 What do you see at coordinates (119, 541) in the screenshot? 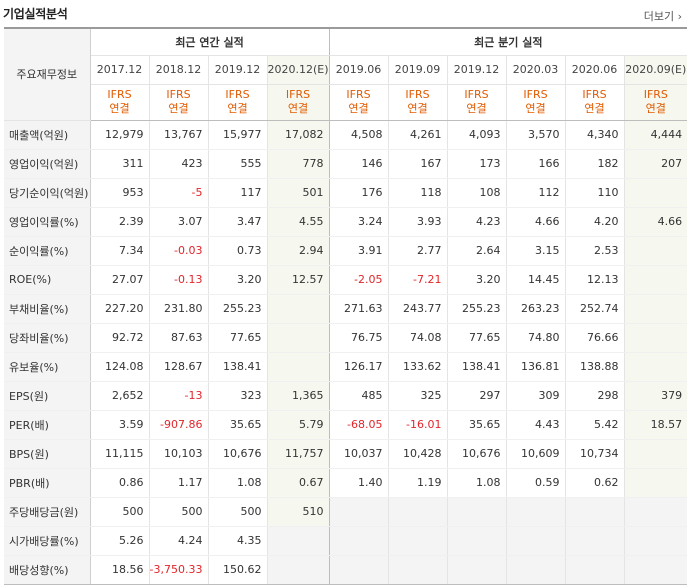
I see `table-cell: 5.26` at bounding box center [119, 541].